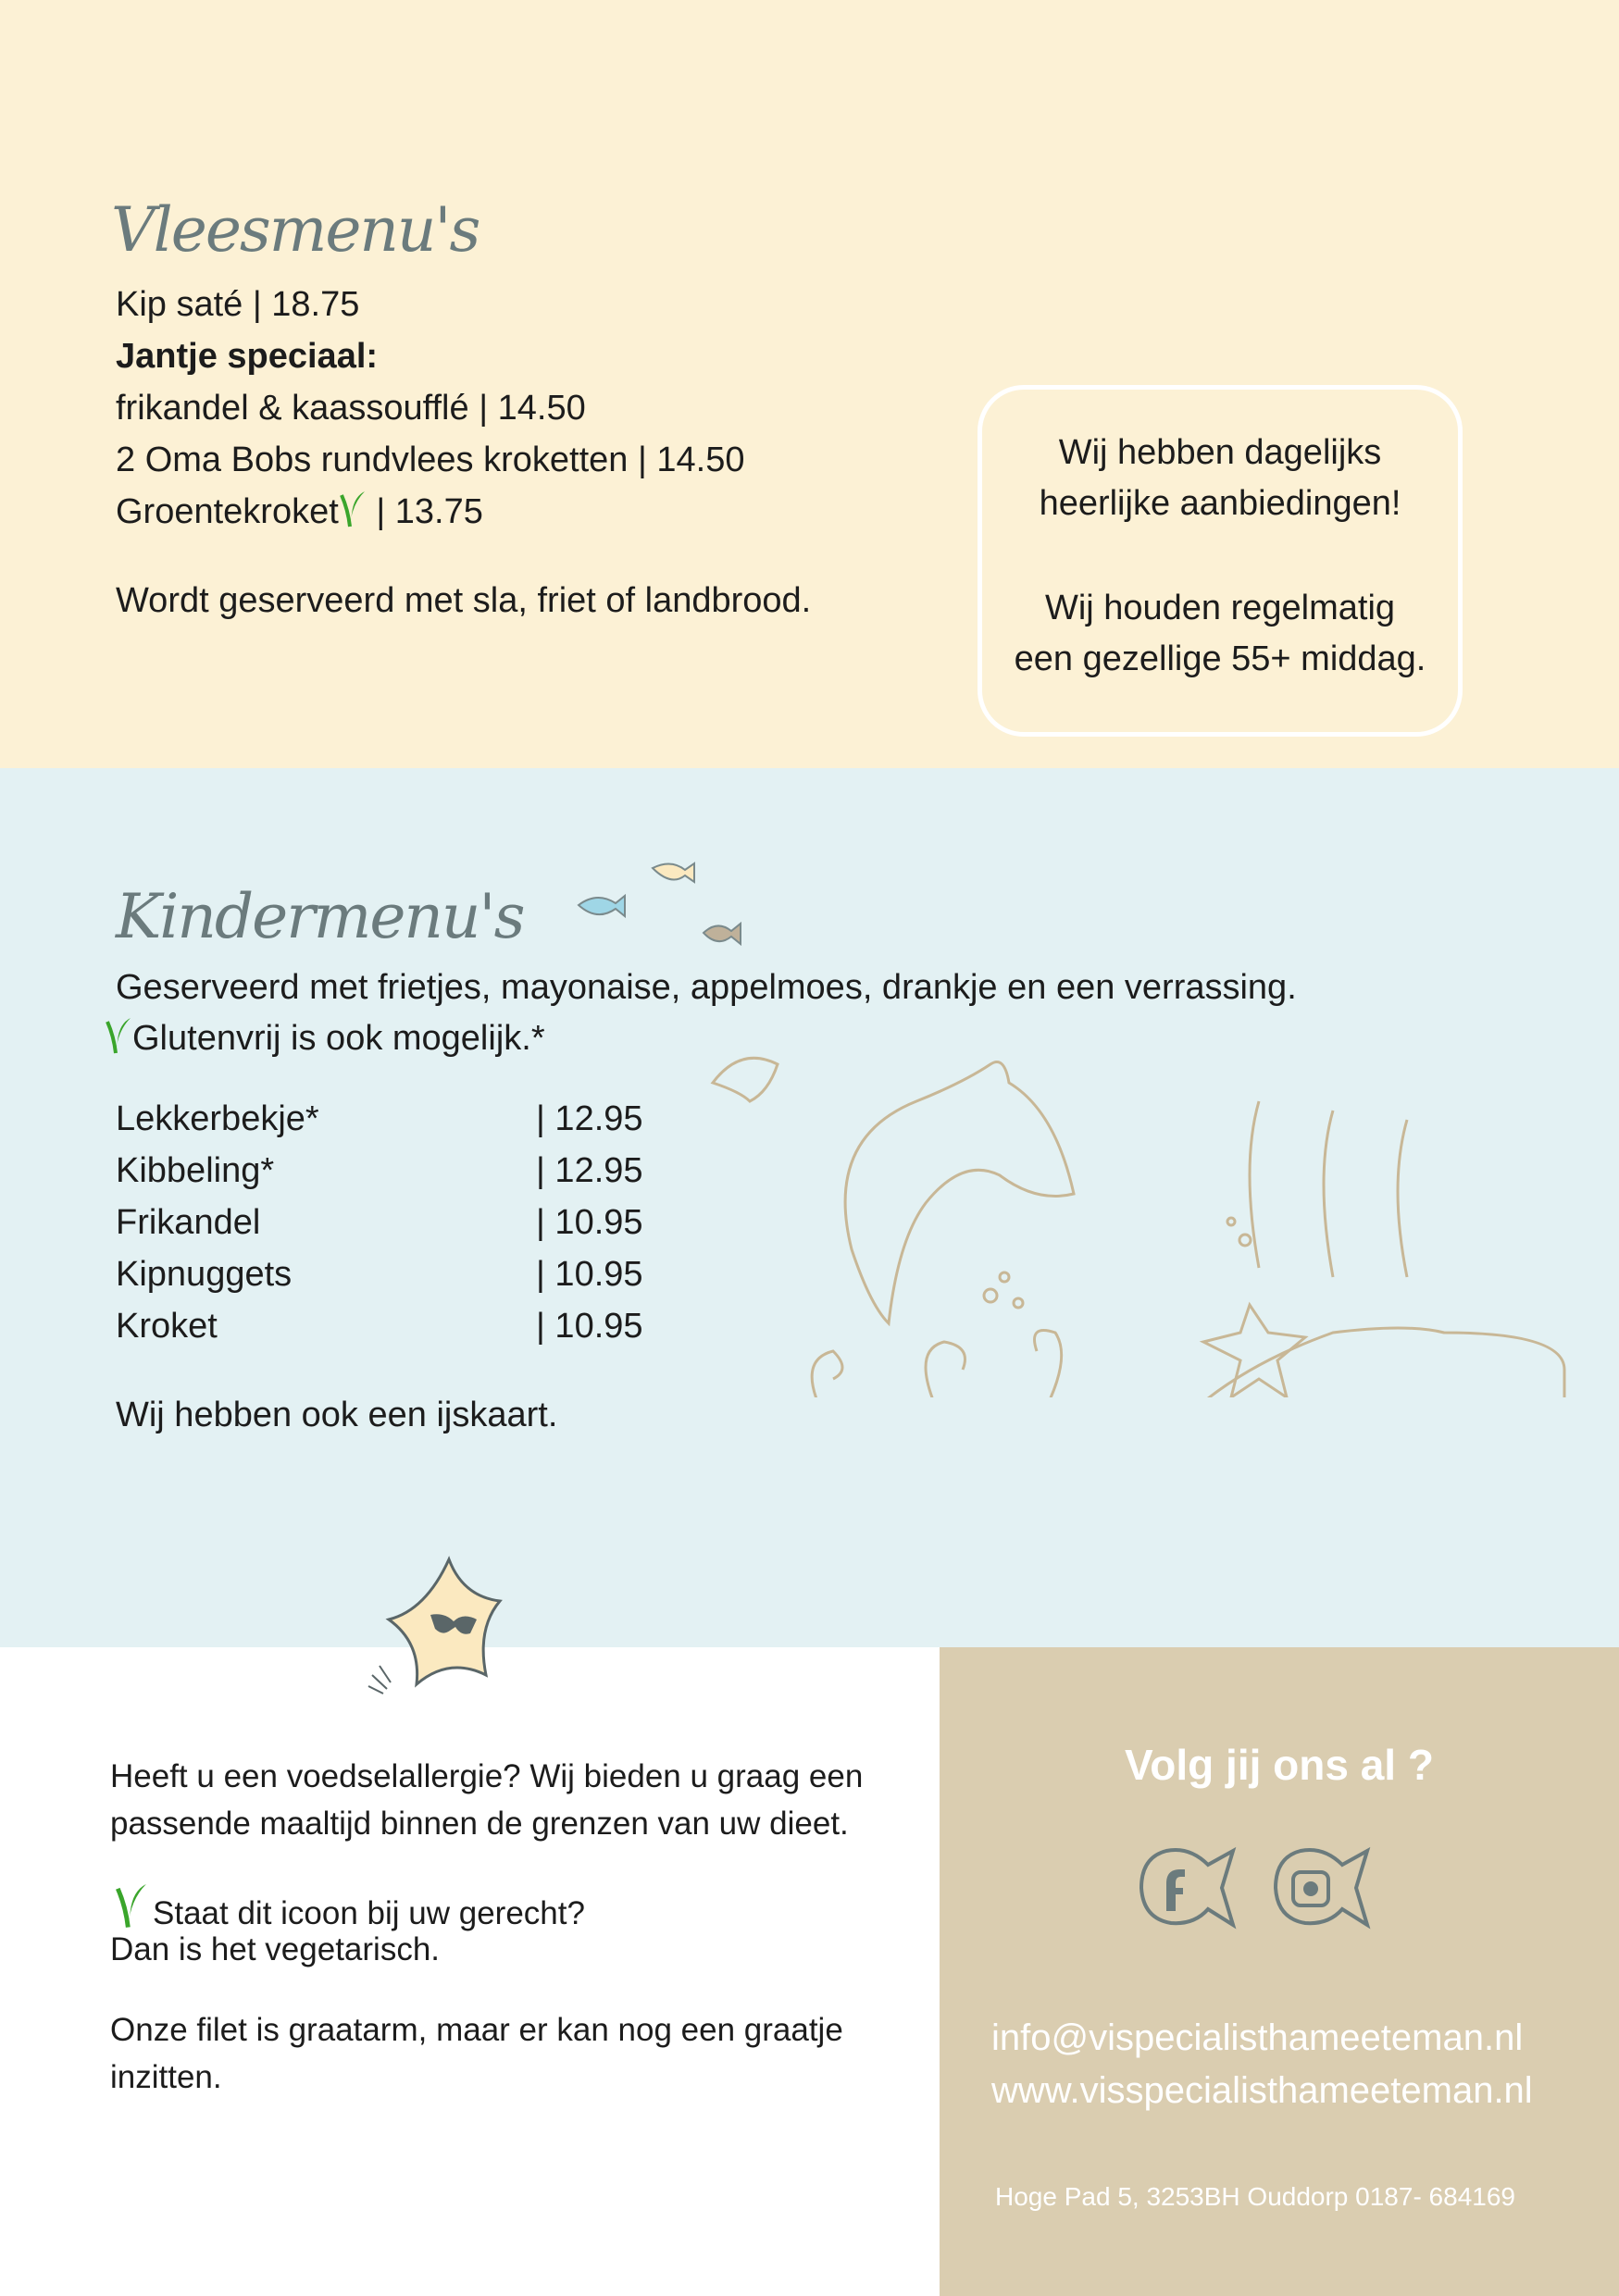 This screenshot has width=1619, height=2296. I want to click on veg-text: Dan is het vegetarisch., so click(276, 1949).